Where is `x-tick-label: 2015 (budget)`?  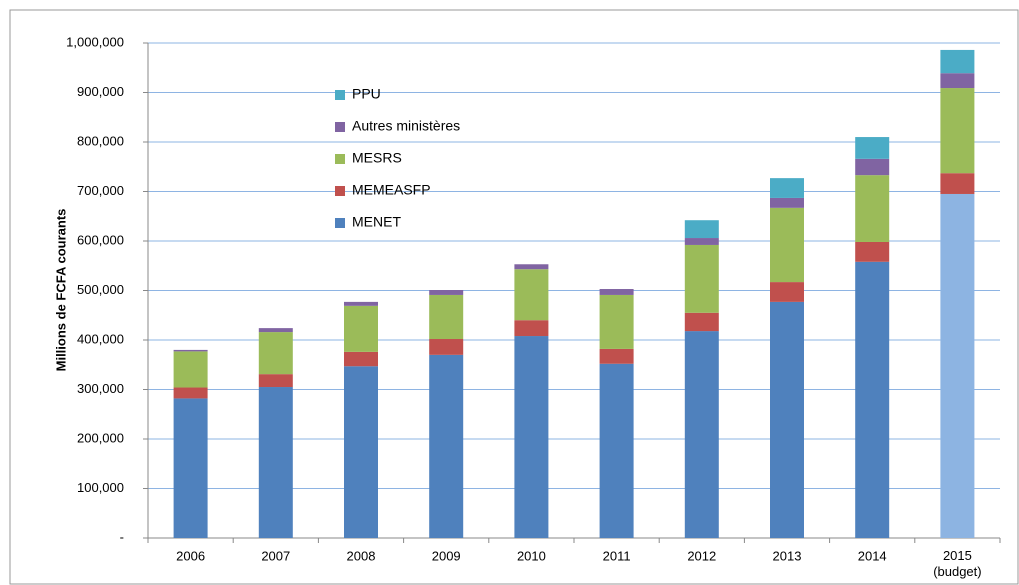 x-tick-label: 2015 (budget) is located at coordinates (957, 563).